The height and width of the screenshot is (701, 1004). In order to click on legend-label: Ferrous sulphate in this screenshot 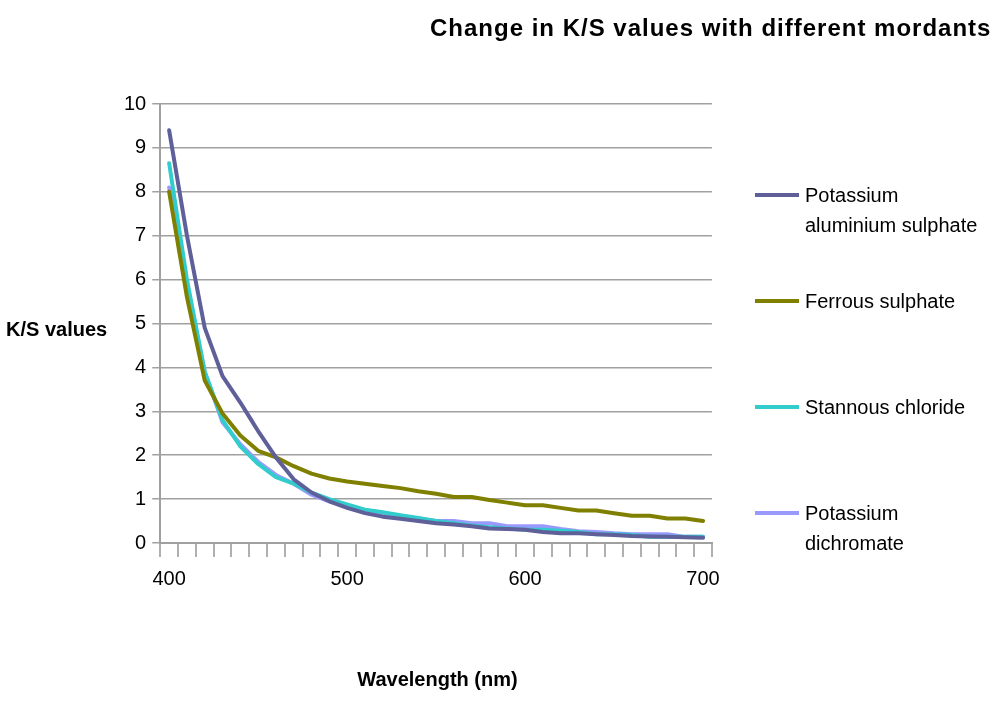, I will do `click(881, 301)`.